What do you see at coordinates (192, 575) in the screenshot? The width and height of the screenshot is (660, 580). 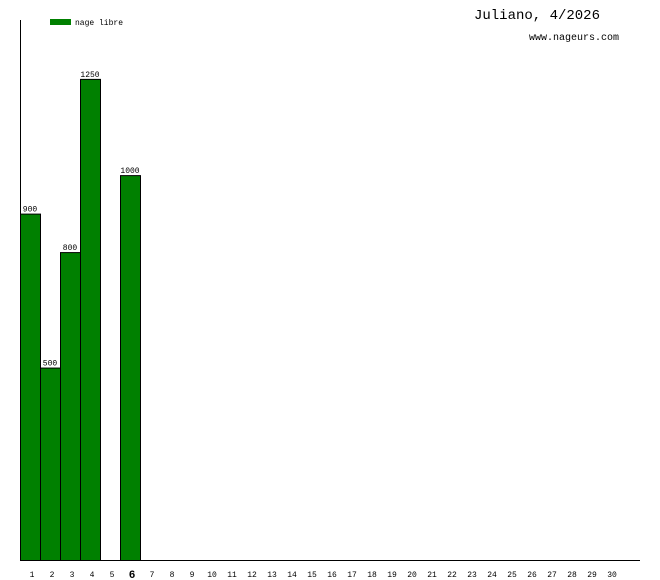 I see `x-tick-label: 9` at bounding box center [192, 575].